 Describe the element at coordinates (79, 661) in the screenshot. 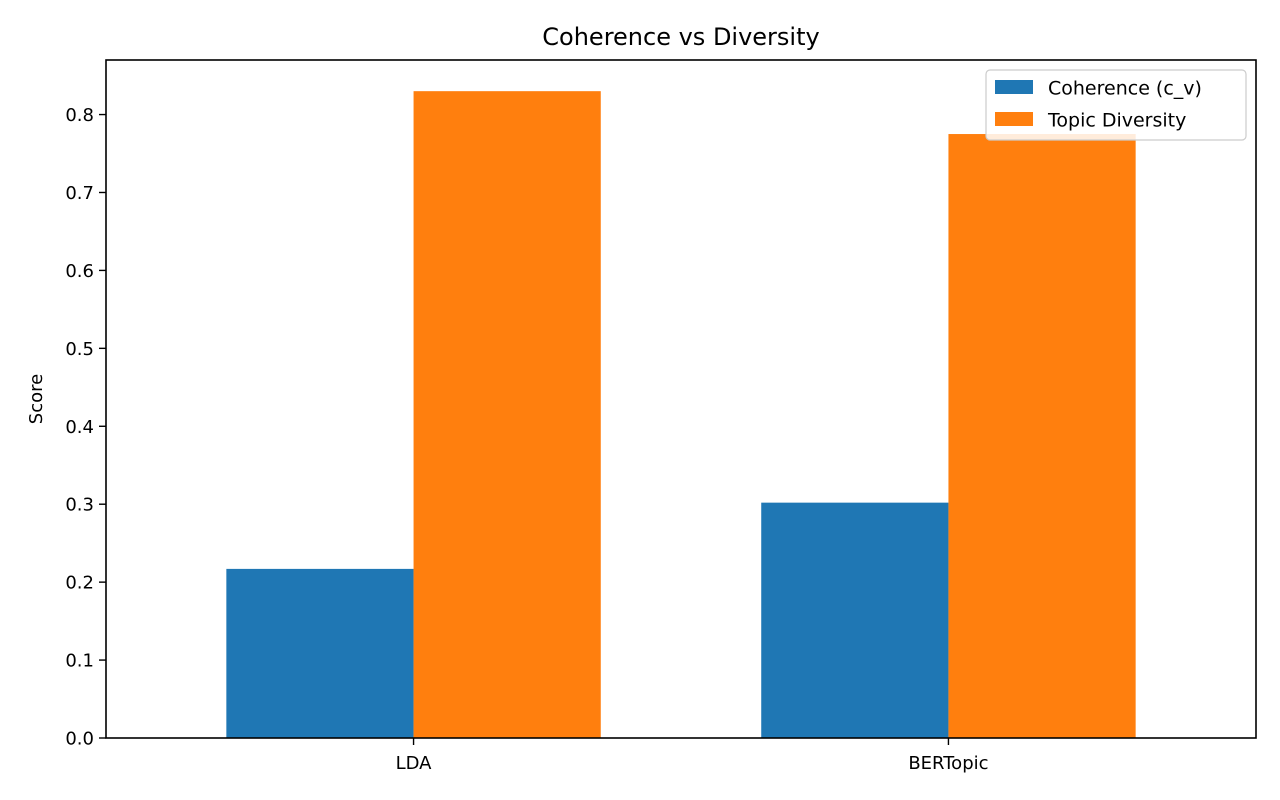

I see `y-tick-label: 0.1` at that location.